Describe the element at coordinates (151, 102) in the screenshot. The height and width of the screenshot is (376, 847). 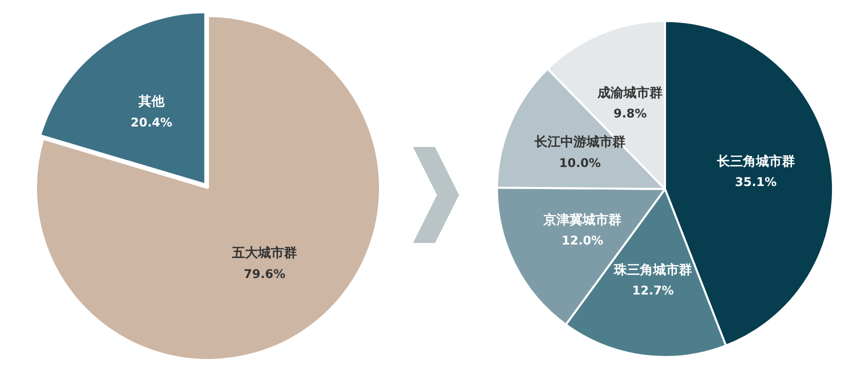
I see `slice-label: 其他` at that location.